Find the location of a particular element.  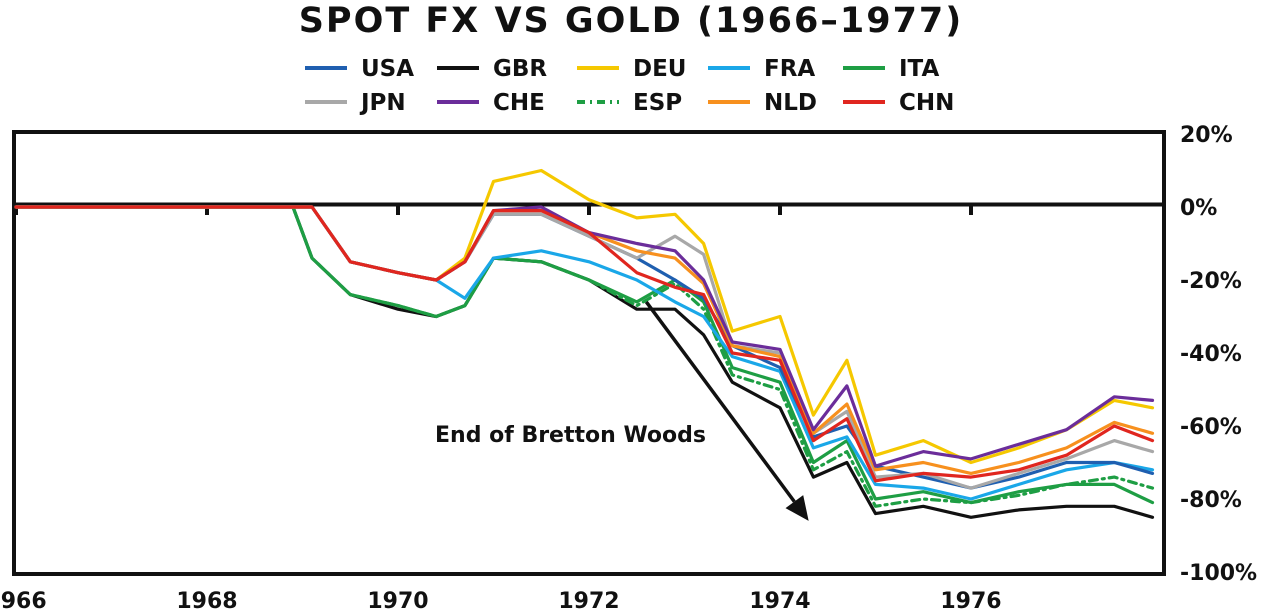

x-tick-label-1968: 1968 is located at coordinates (206, 599).